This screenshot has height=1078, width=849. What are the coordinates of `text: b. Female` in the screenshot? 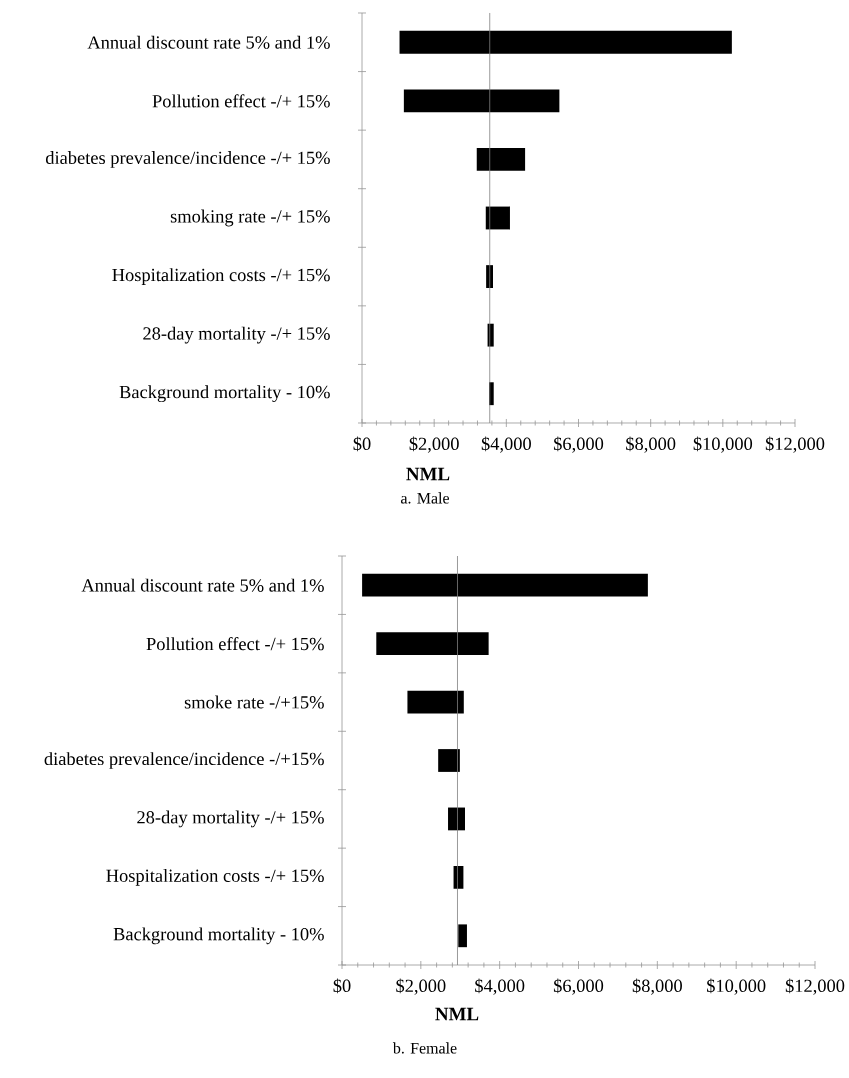 It's located at (424, 1048).